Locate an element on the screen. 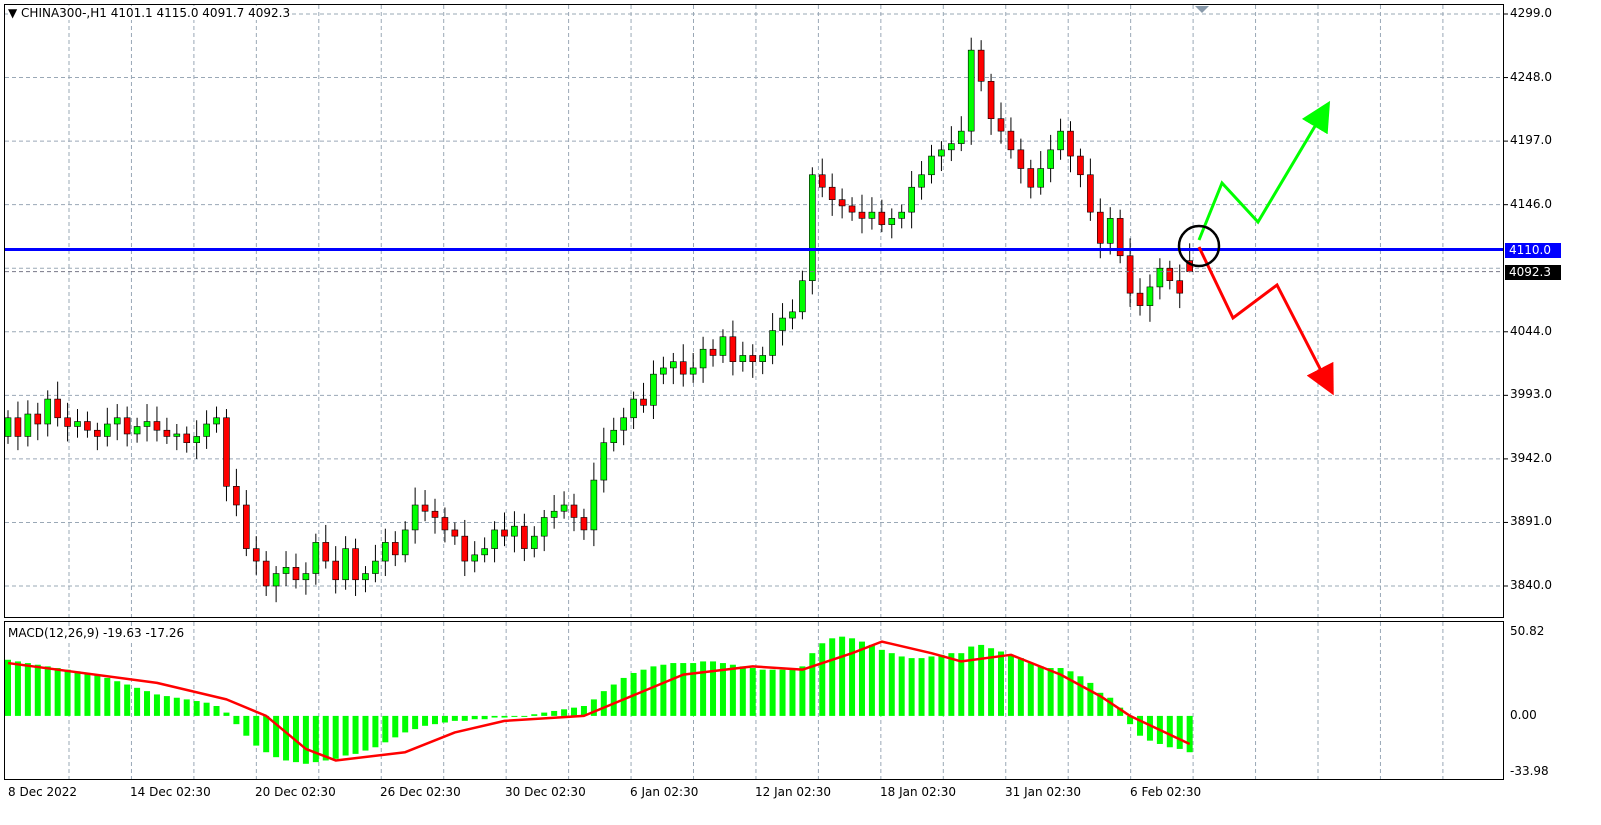 The image size is (1601, 825). bullish-scenario-arrow is located at coordinates (1264, 170).